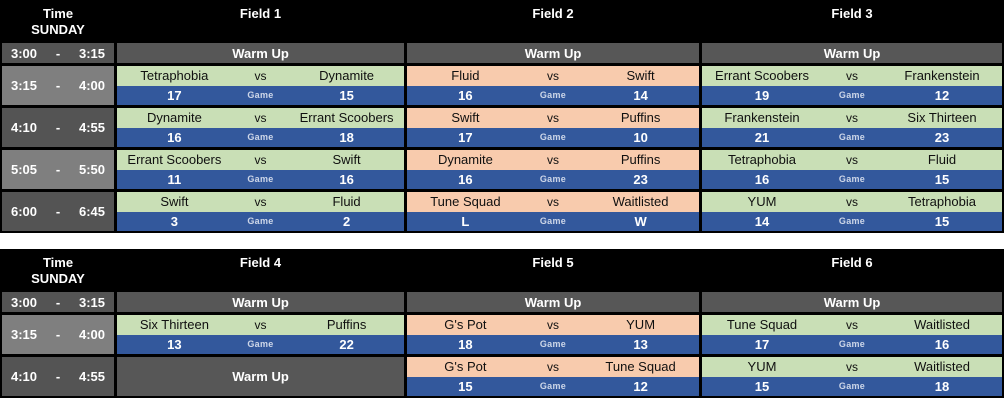 Image resolution: width=1004 pixels, height=400 pixels. Describe the element at coordinates (465, 221) in the screenshot. I see `team1-score: L` at that location.